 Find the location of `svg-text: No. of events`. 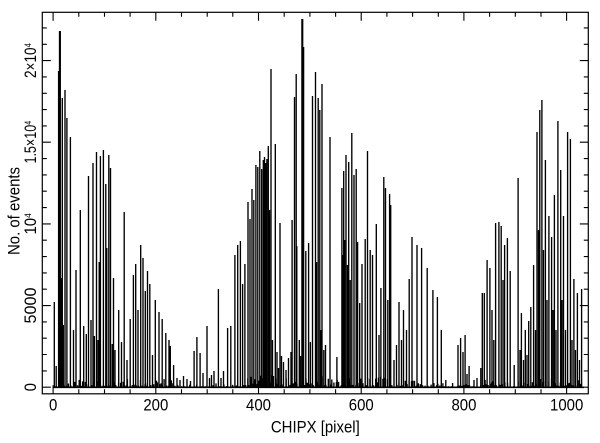

svg-text: No. of events is located at coordinates (15, 211).